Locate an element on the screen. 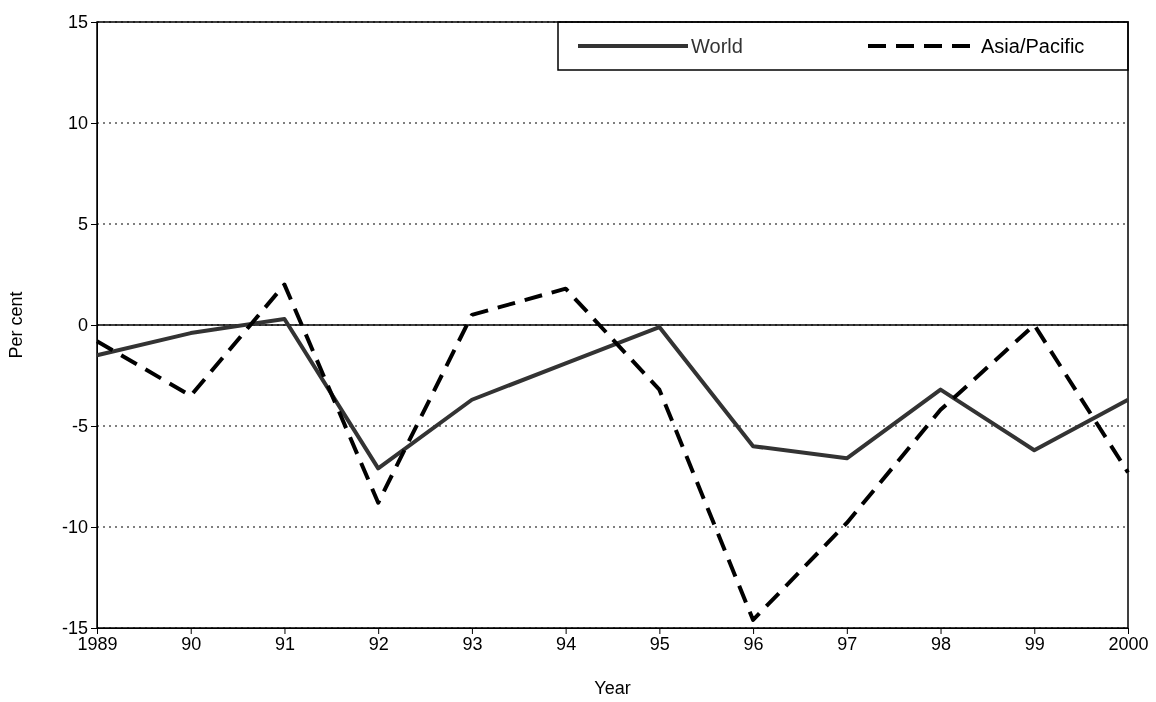  x-tick-label: 93 is located at coordinates (472, 643).